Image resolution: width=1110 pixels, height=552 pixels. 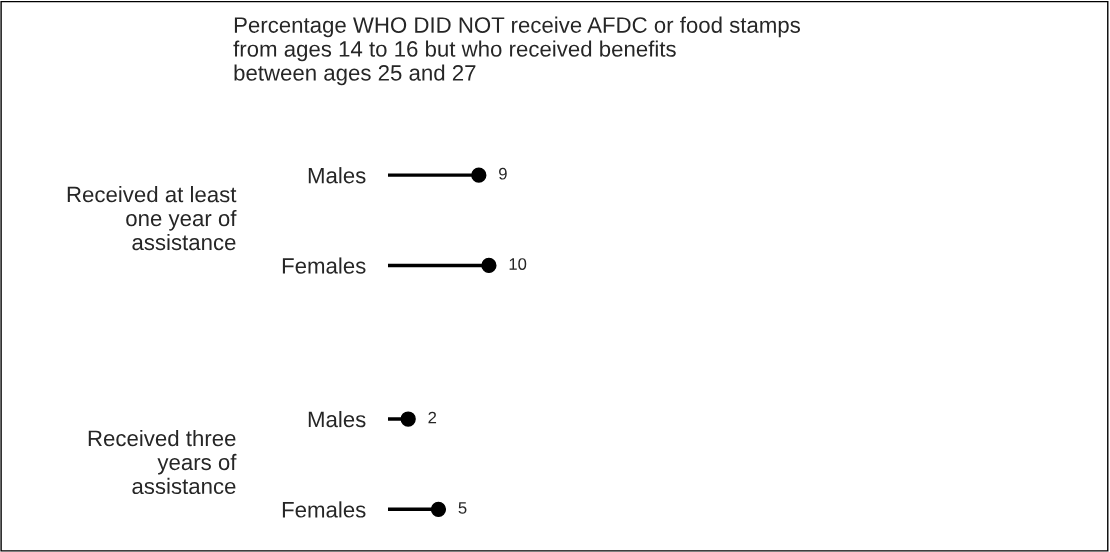 What do you see at coordinates (162, 462) in the screenshot?
I see `text: Received three years of assistance` at bounding box center [162, 462].